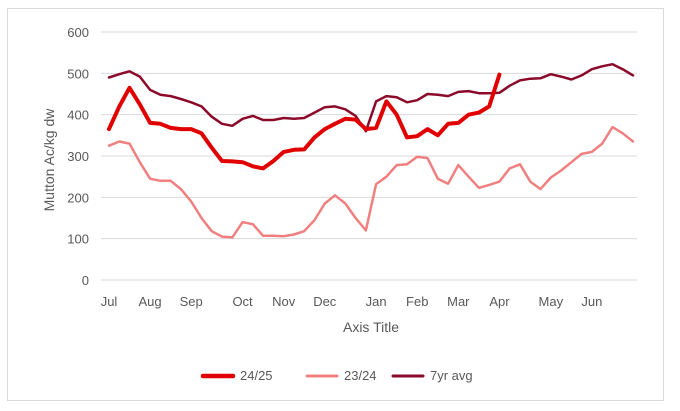 This screenshot has height=411, width=680. What do you see at coordinates (360, 375) in the screenshot?
I see `legend-label: 23/24` at bounding box center [360, 375].